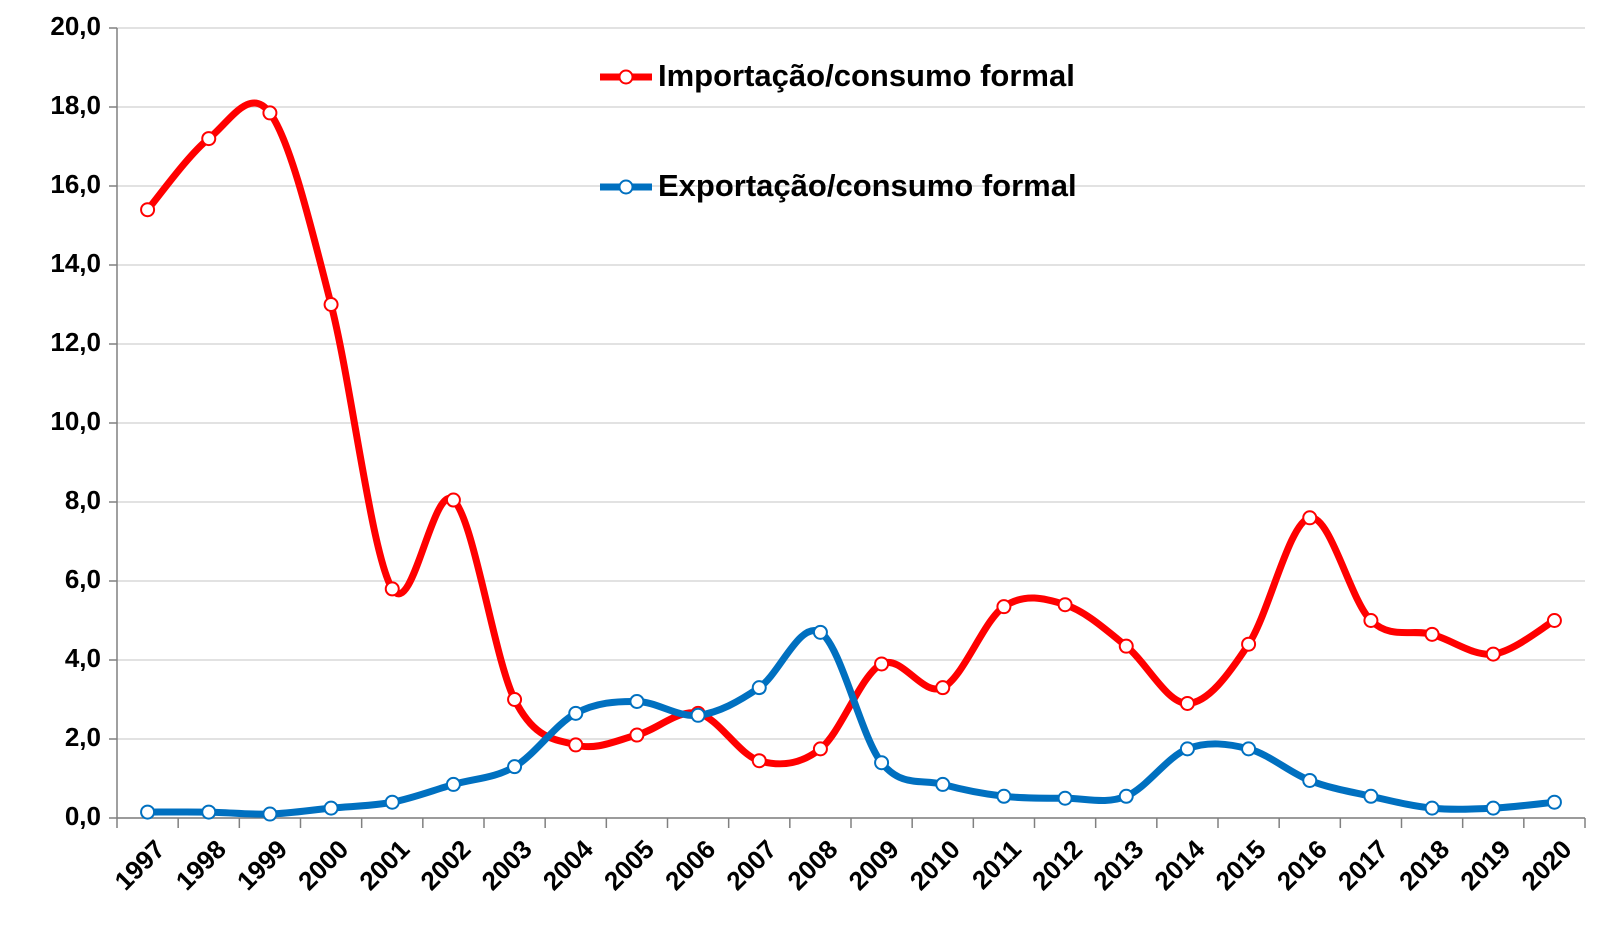  What do you see at coordinates (1363, 865) in the screenshot?
I see `x-tick-label: 2017` at bounding box center [1363, 865].